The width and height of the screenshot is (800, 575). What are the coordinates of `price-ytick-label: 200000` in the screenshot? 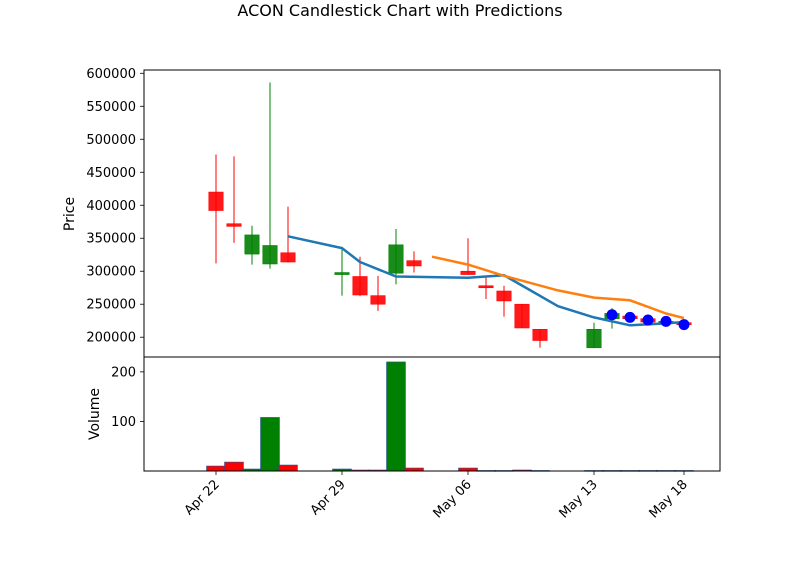 It's located at (111, 338).